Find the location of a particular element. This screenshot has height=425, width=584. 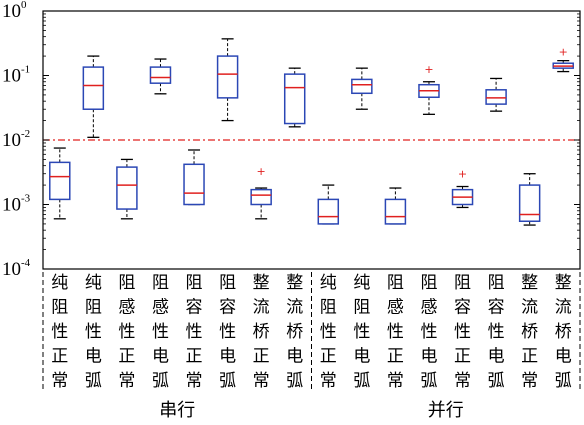

y-tick-exponent: -3 is located at coordinates (26, 199).